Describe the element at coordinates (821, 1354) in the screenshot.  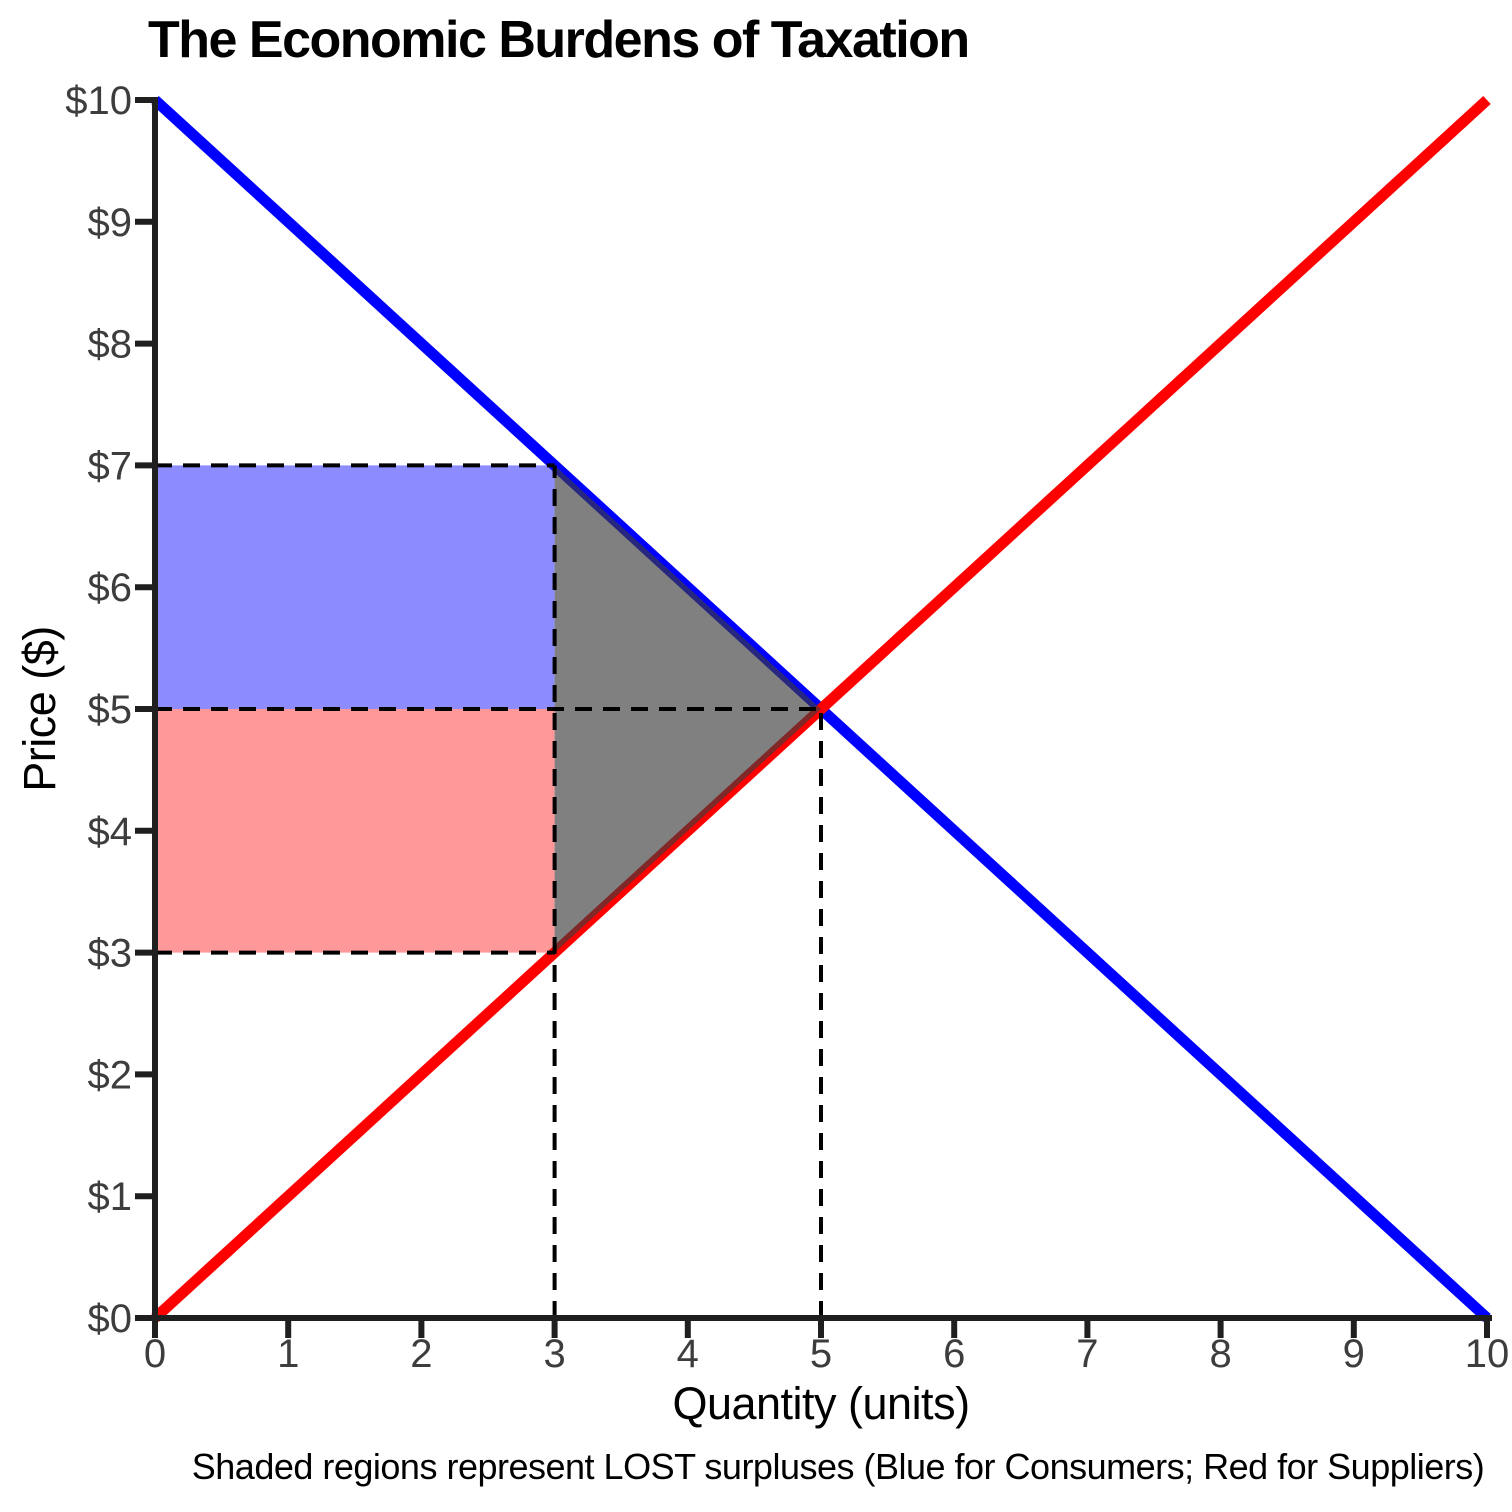
I see `x-tick-label: 5` at that location.